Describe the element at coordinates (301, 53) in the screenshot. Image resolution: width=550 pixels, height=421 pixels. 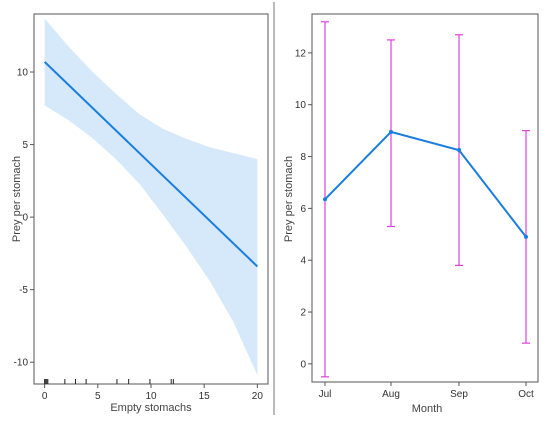
I see `y-tick-label: 12` at that location.